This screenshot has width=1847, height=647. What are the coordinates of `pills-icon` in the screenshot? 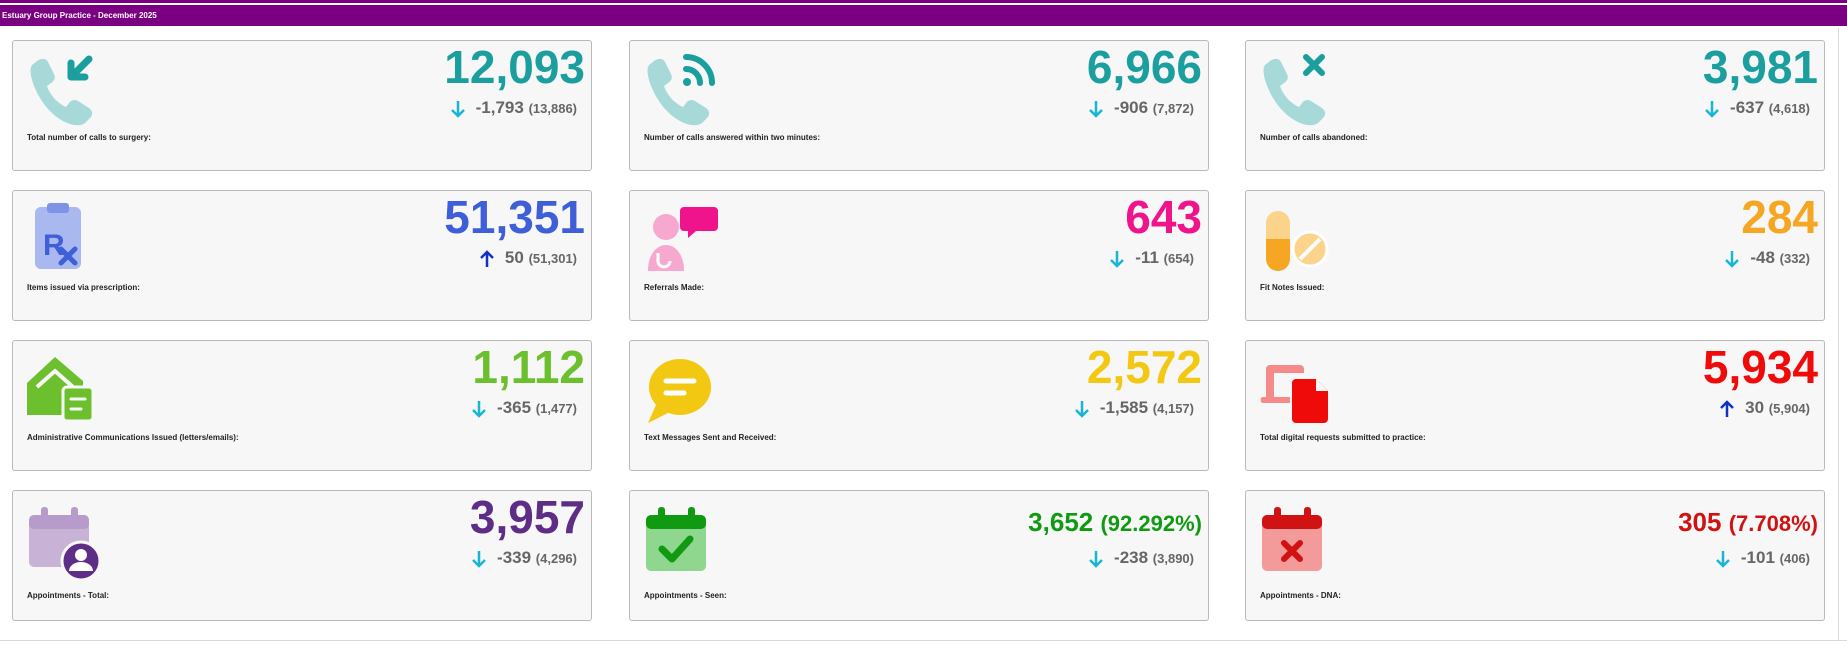 It's located at (1297, 241).